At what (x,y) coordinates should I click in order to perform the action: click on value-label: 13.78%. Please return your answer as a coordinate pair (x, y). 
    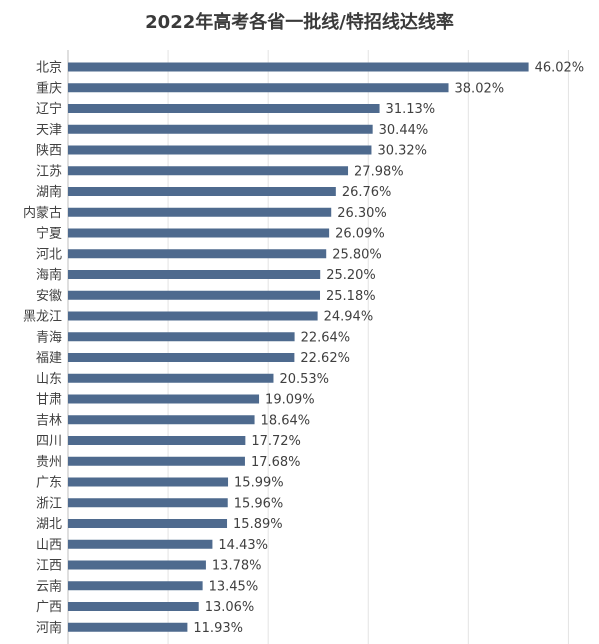
    Looking at the image, I should click on (237, 566).